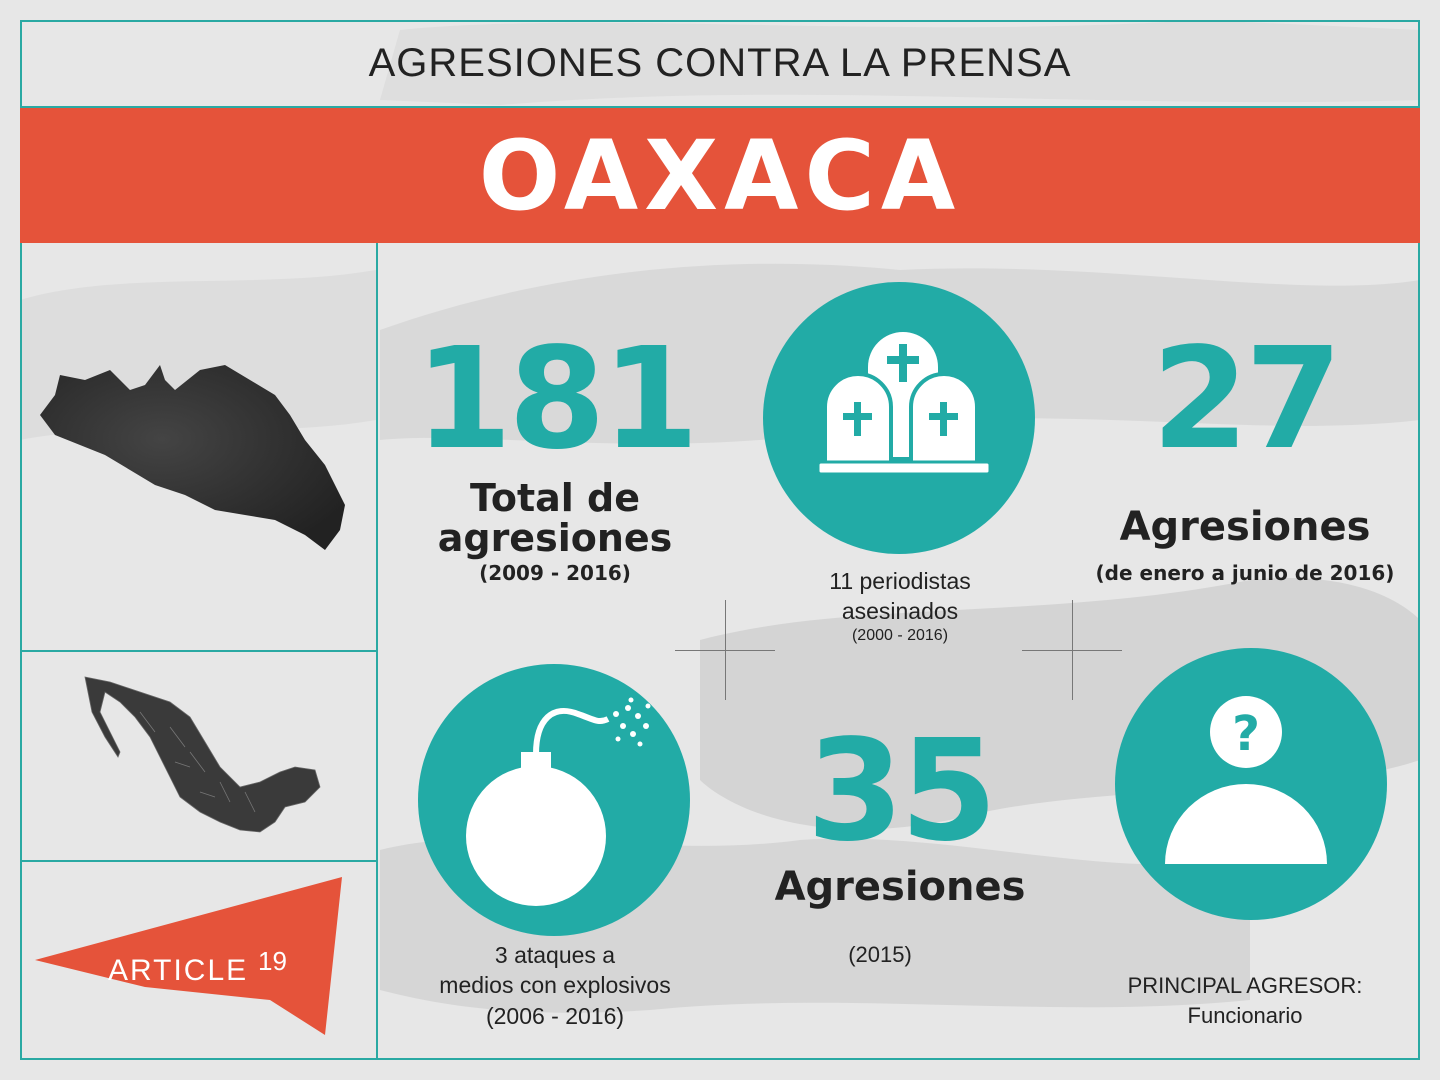  I want to click on murdered-line-1: 11 periodistas, so click(900, 581).